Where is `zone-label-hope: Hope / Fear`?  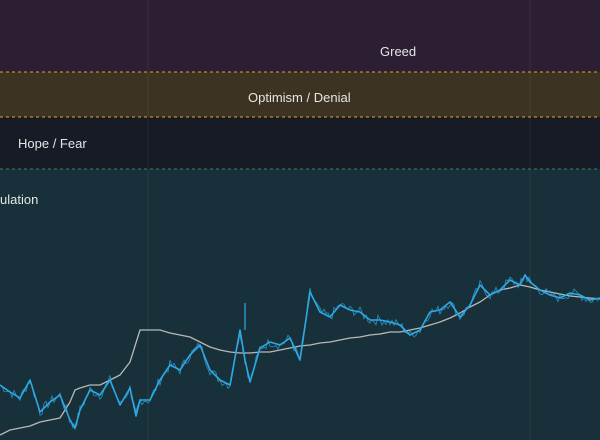 zone-label-hope: Hope / Fear is located at coordinates (52, 143).